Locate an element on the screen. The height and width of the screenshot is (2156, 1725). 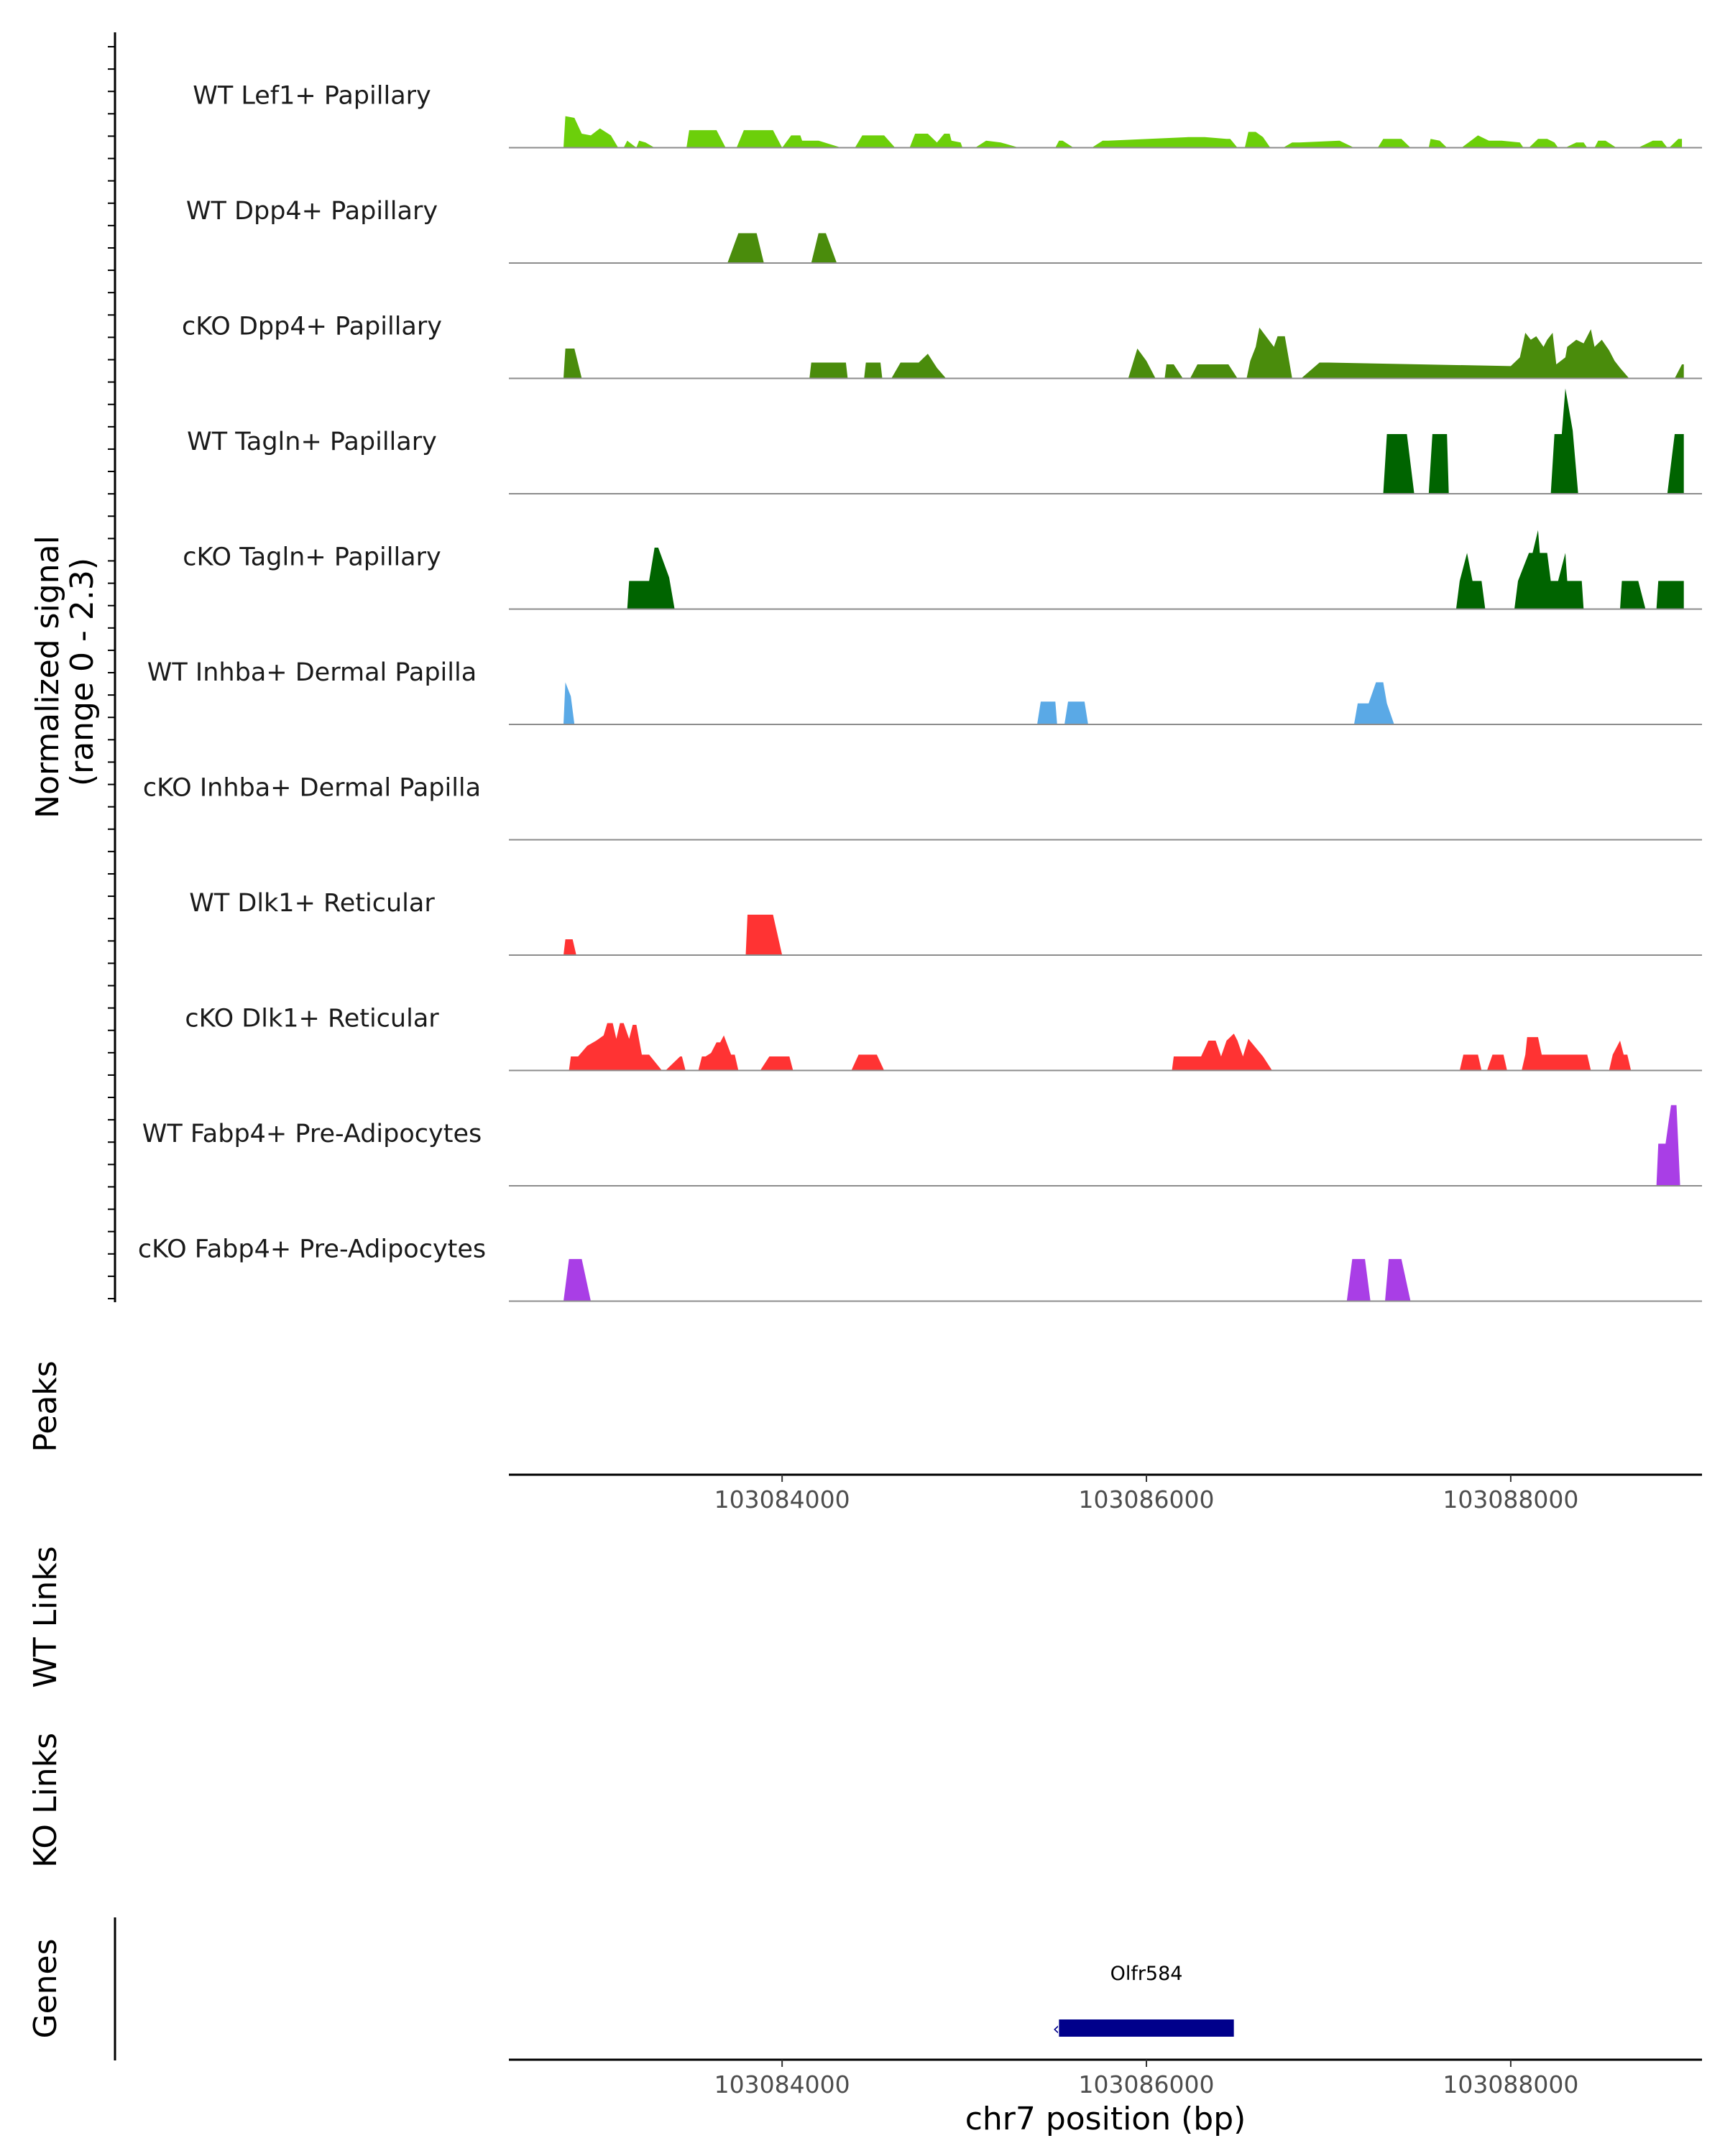
track-label: WT Dlk1+ Reticular is located at coordinates (312, 904).